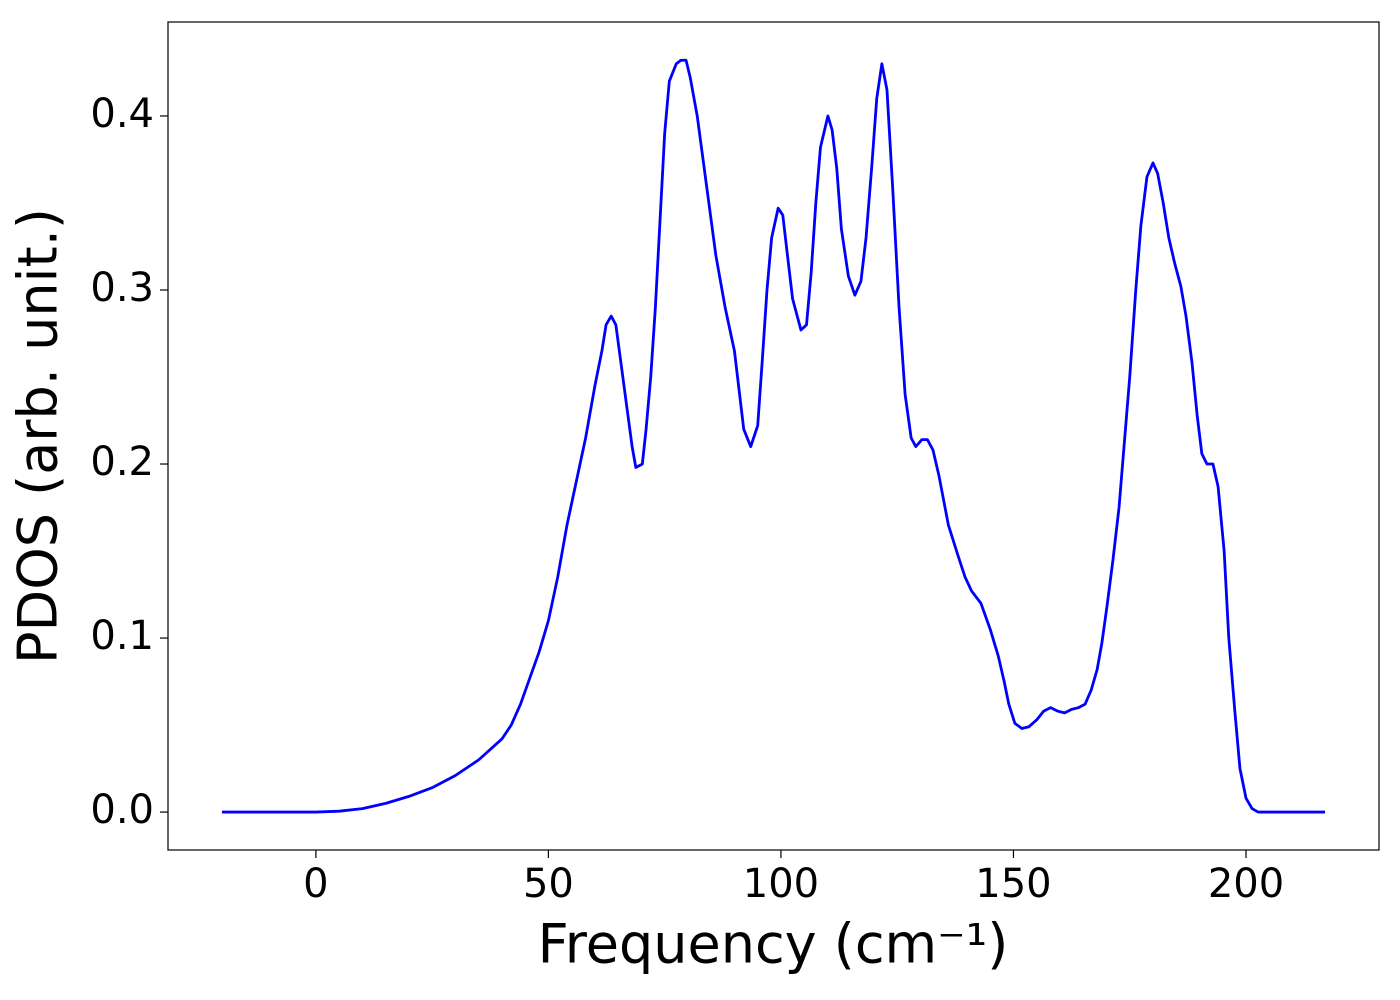 This screenshot has width=1400, height=1000. I want to click on x-tick-label: 200, so click(1246, 884).